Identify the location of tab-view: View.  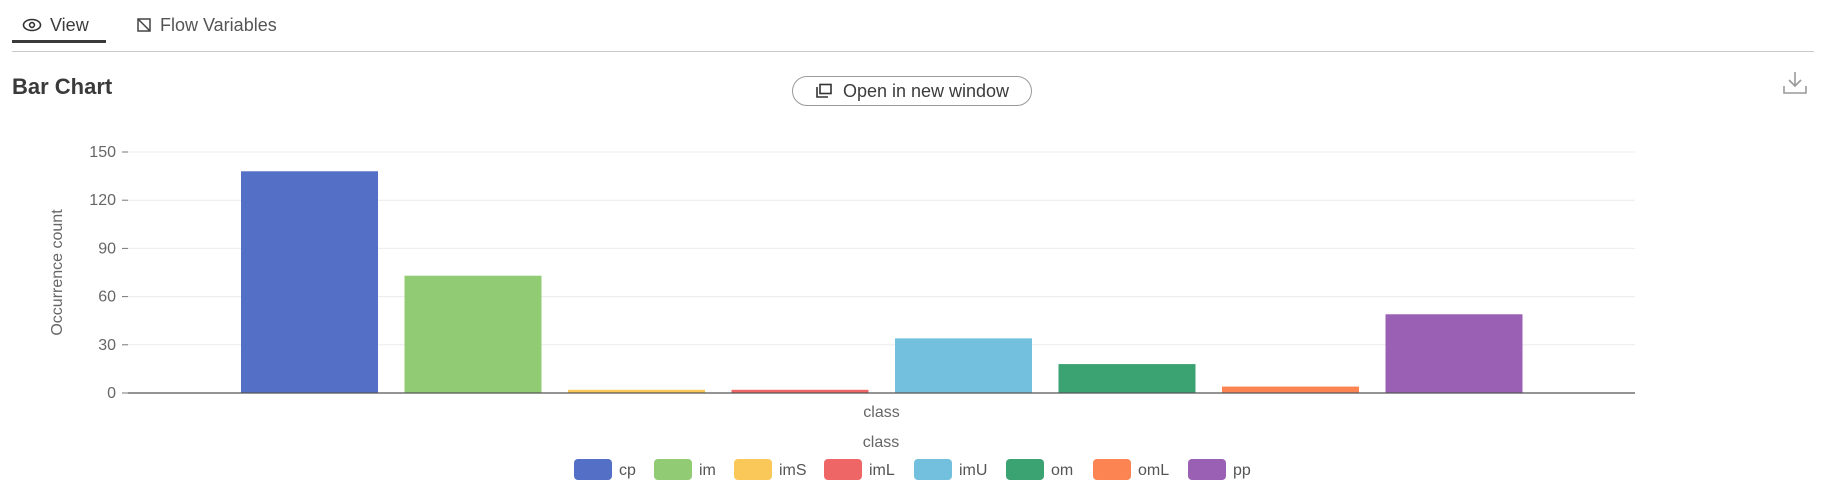
(55, 25).